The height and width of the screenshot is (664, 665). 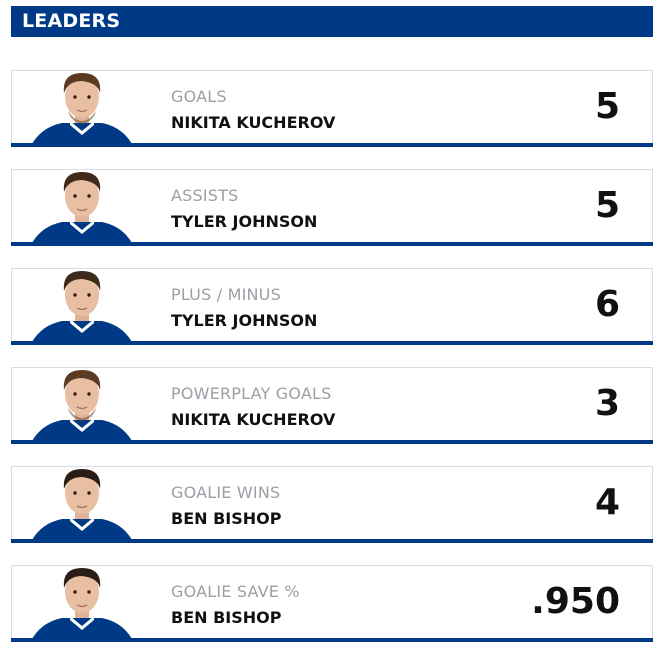 I want to click on stat-label: GOALS, so click(x=199, y=96).